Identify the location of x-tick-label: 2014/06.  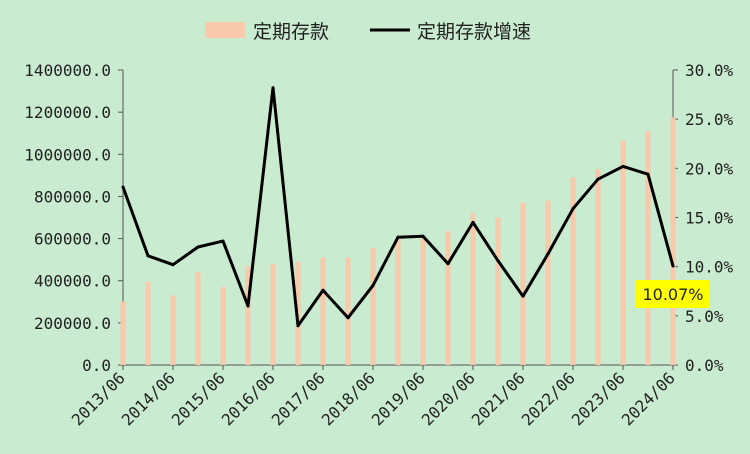
(148, 398).